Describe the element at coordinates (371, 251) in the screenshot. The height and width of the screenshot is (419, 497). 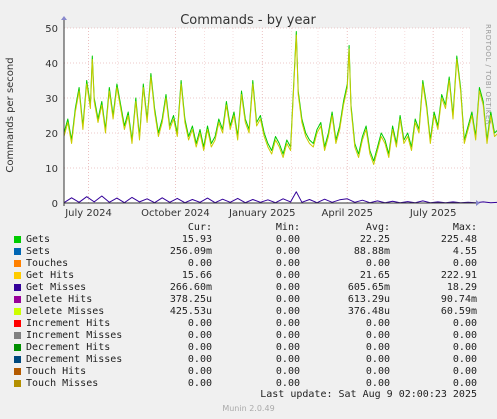
I see `legend-avg: 88.88m` at that location.